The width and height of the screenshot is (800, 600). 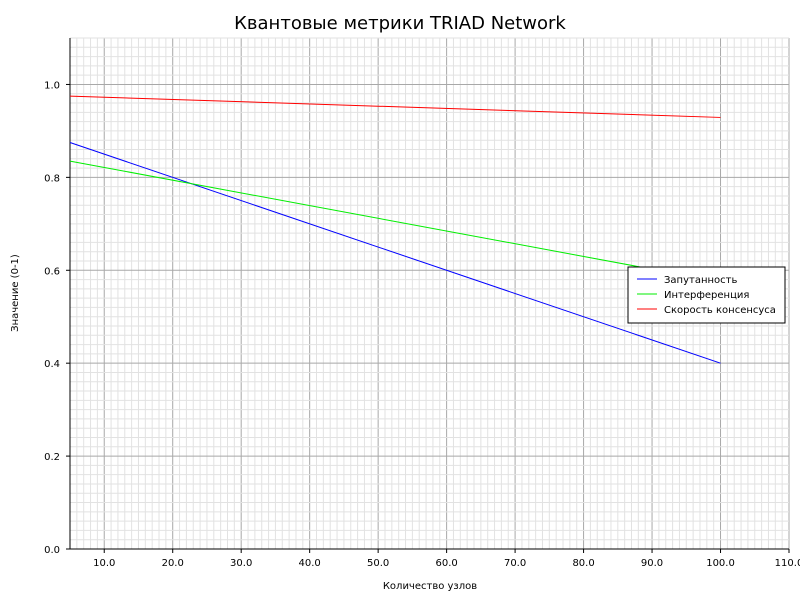 What do you see at coordinates (52, 364) in the screenshot?
I see `y-tick-label: 0.4` at bounding box center [52, 364].